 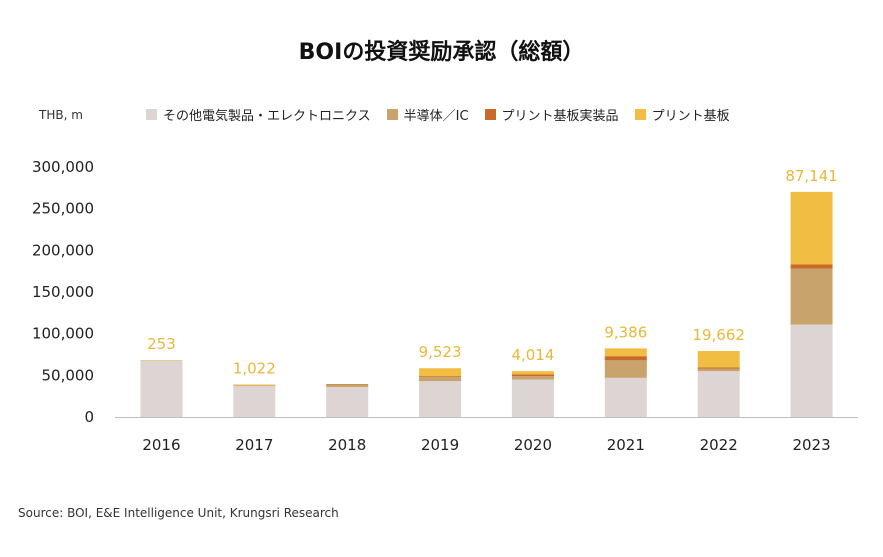 I want to click on x-tick-label: 2016, so click(x=161, y=445).